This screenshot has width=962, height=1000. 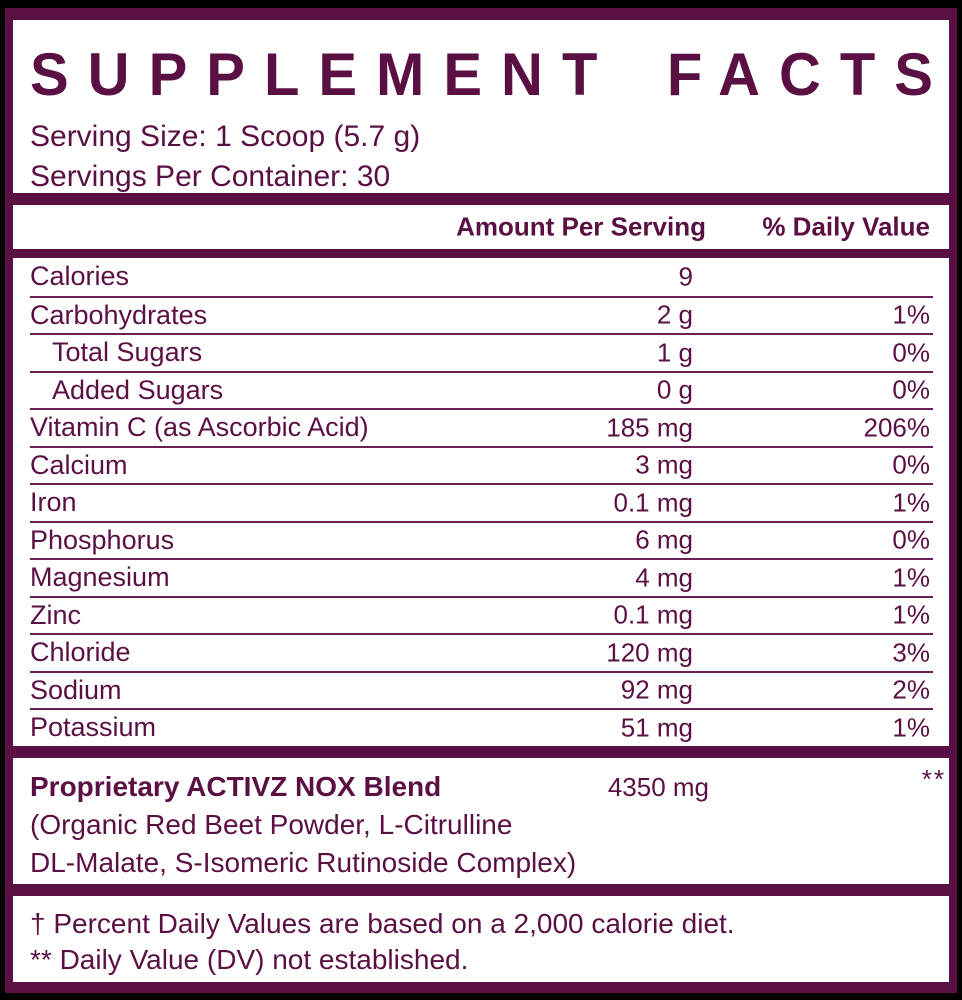 What do you see at coordinates (199, 427) in the screenshot?
I see `nutrient-name: Vitamin C (as Ascorbic Acid)` at bounding box center [199, 427].